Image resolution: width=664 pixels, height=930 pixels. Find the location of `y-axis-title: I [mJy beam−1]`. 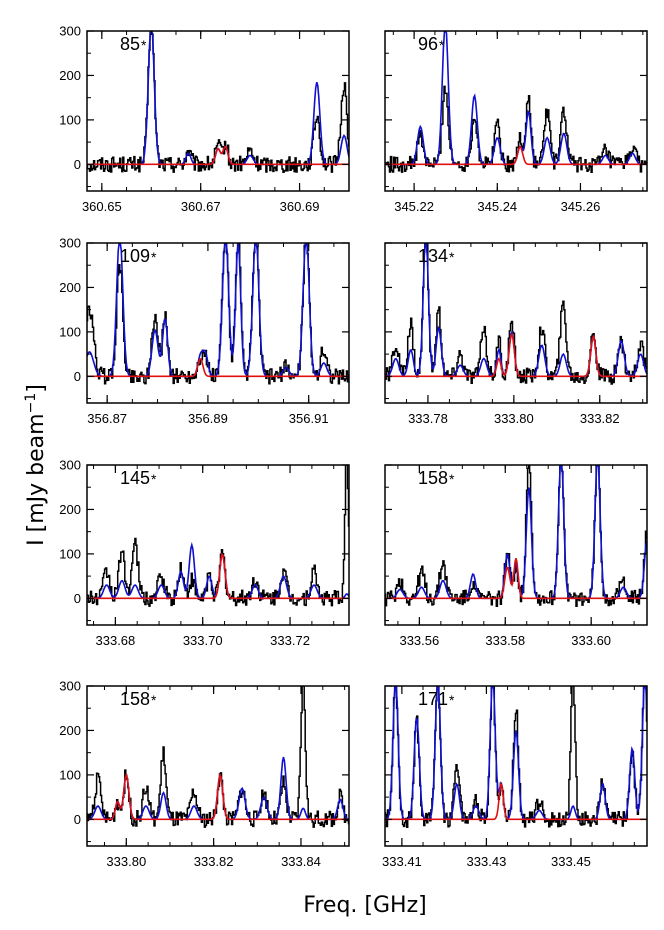

y-axis-title: I [mJy beam−1] is located at coordinates (36, 465).